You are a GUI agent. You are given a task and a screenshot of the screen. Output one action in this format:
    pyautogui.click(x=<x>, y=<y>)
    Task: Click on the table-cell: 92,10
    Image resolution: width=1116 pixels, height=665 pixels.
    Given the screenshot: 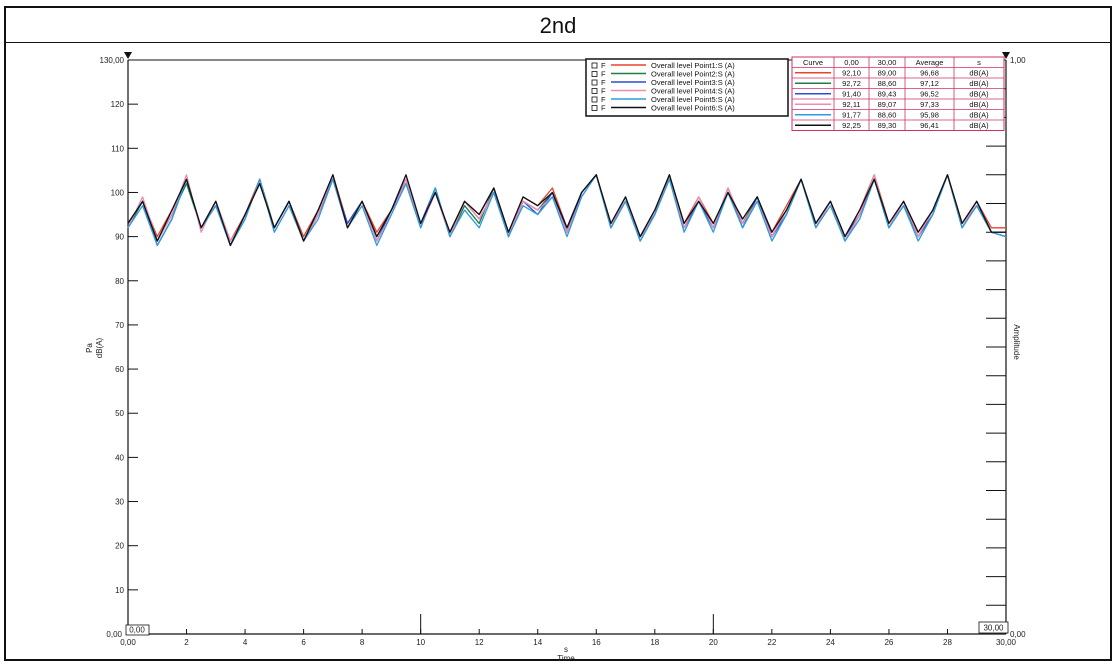 What is the action you would take?
    pyautogui.click(x=851, y=73)
    